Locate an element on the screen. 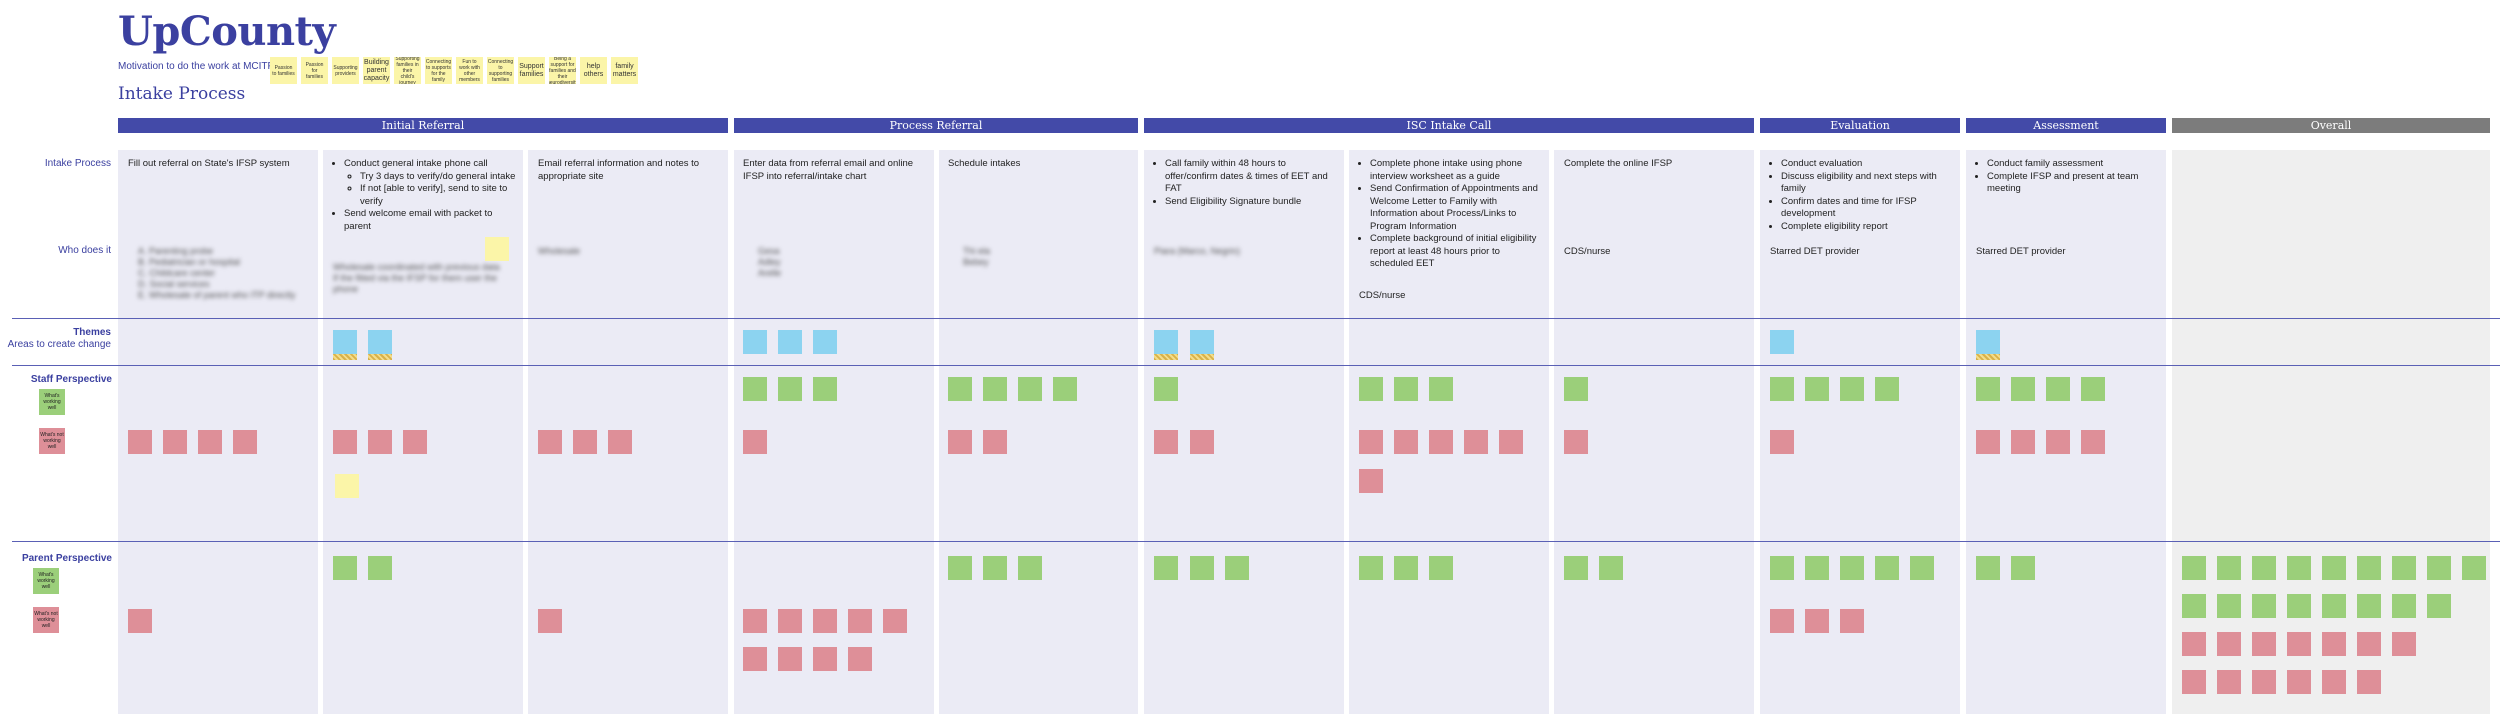 This screenshot has width=2500, height=714. phase-overall: Overall is located at coordinates (2331, 125).